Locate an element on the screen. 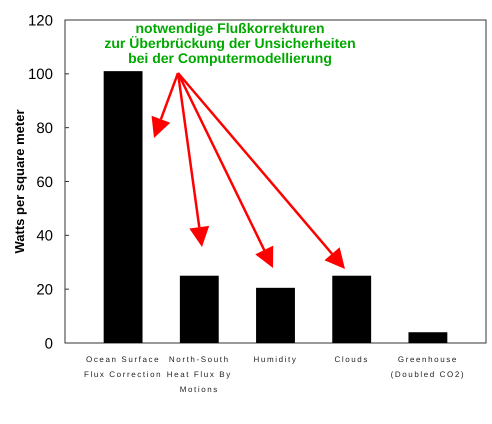 The height and width of the screenshot is (424, 492). x-tick-label: Clouds is located at coordinates (351, 359).